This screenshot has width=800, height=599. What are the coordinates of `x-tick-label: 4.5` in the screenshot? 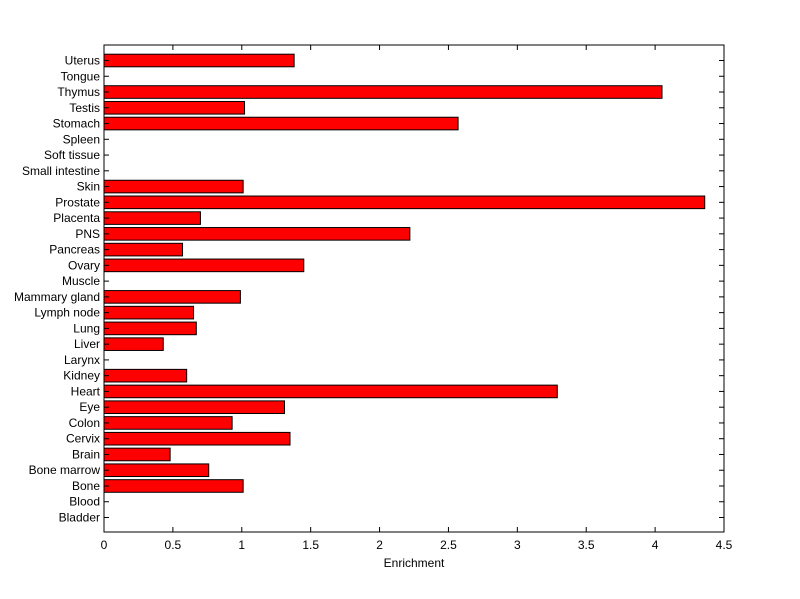 It's located at (724, 545).